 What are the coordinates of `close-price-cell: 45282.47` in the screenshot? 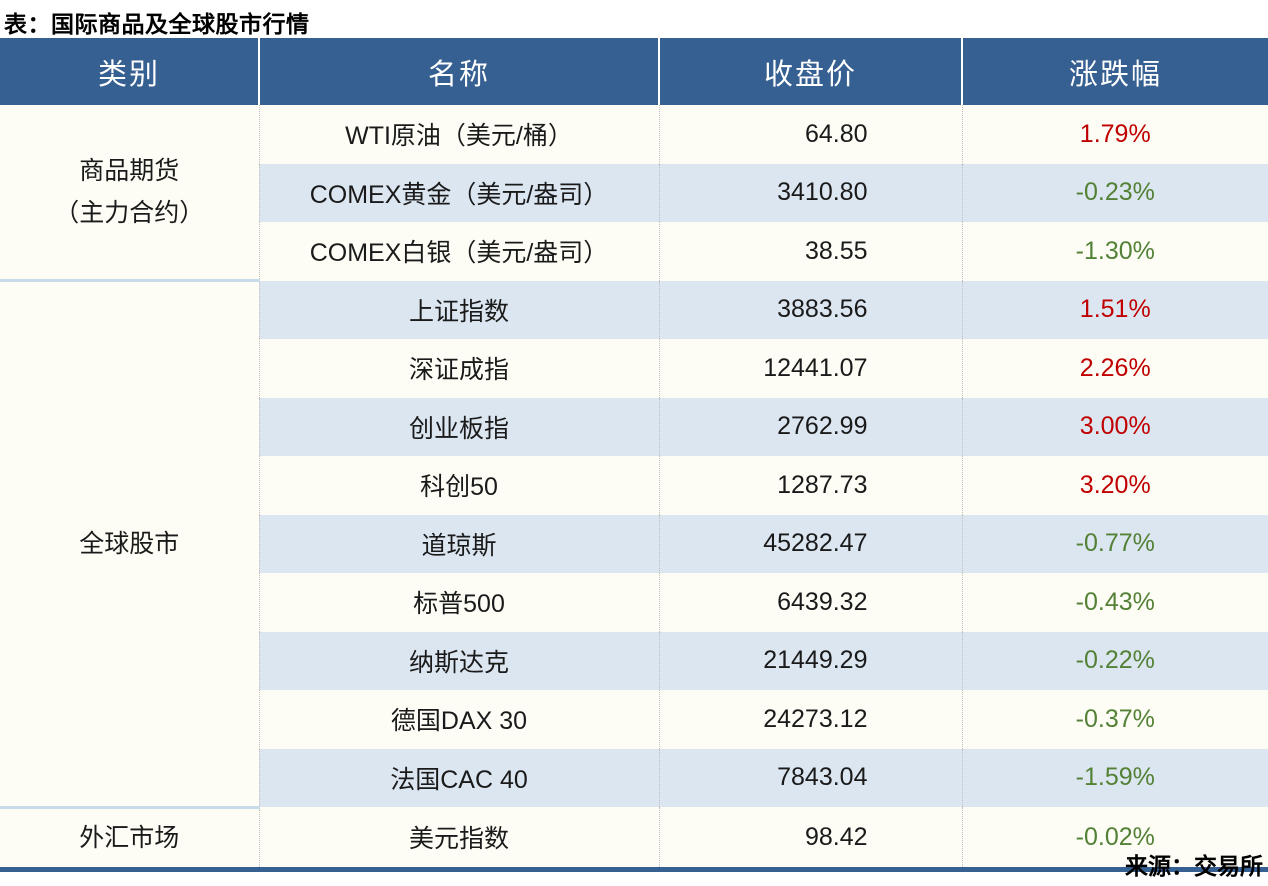 It's located at (810, 543).